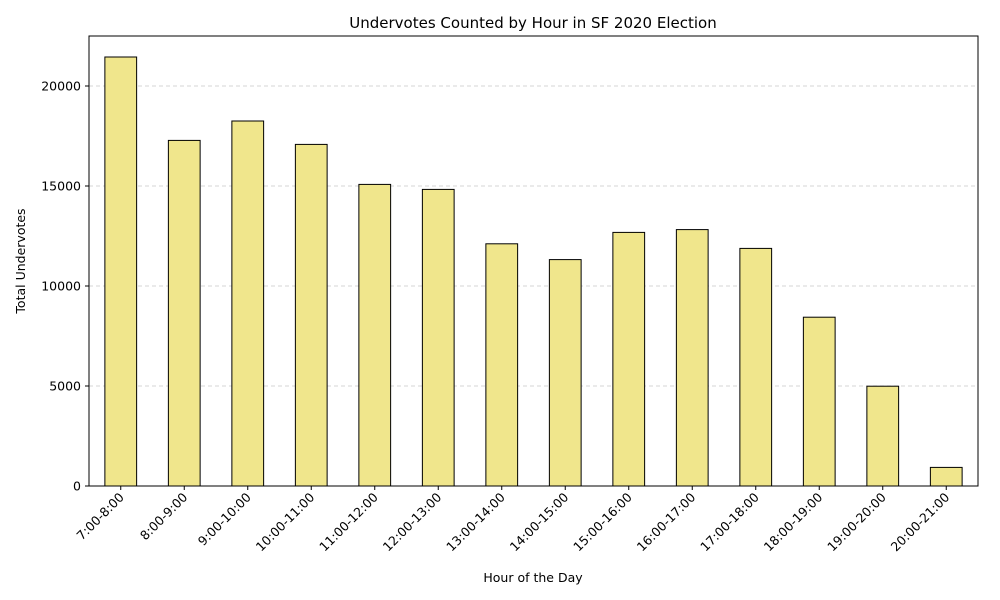 This screenshot has height=600, width=1000. I want to click on x-tick-label: 8:00-9:00, so click(164, 516).